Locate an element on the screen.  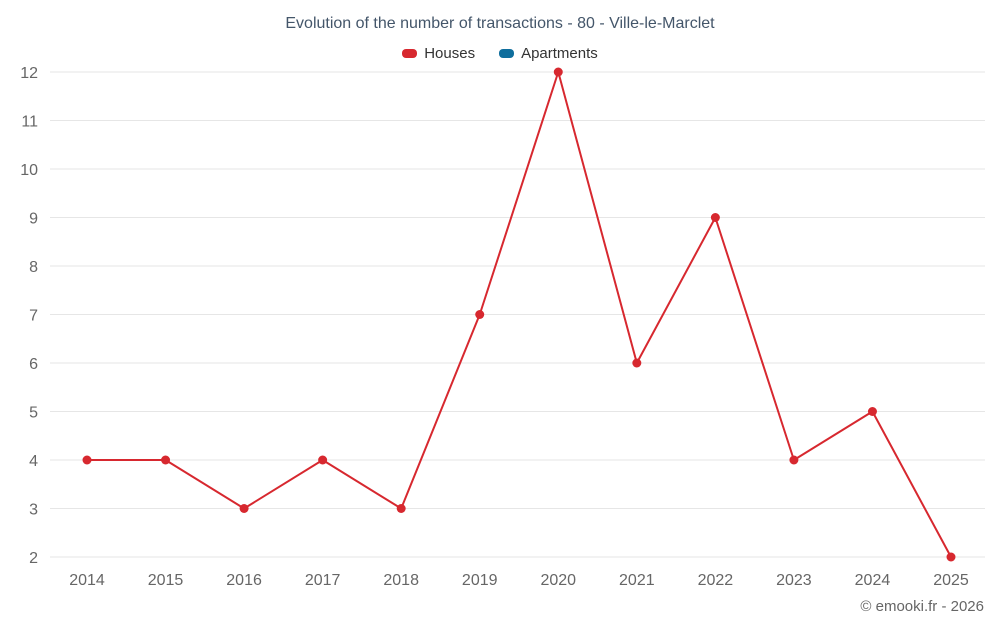
x-tick-label: 2025 is located at coordinates (951, 580).